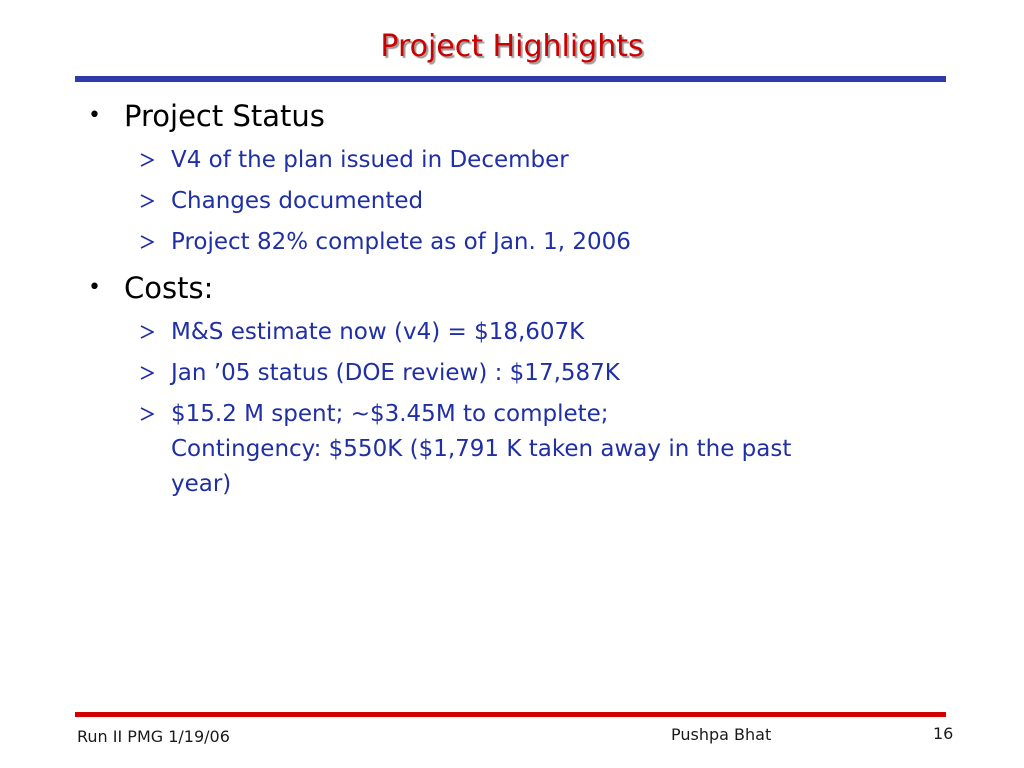 The image size is (1024, 768). I want to click on slide-title: Project Highlights, so click(512, 46).